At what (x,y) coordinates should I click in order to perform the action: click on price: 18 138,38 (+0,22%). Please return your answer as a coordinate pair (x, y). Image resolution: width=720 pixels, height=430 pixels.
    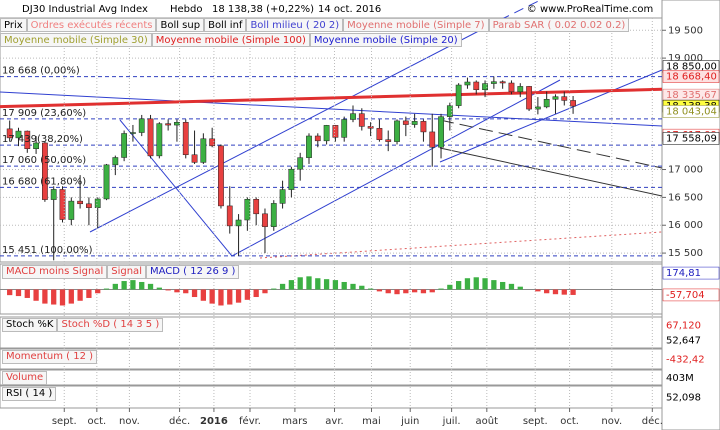
    Looking at the image, I should click on (263, 9).